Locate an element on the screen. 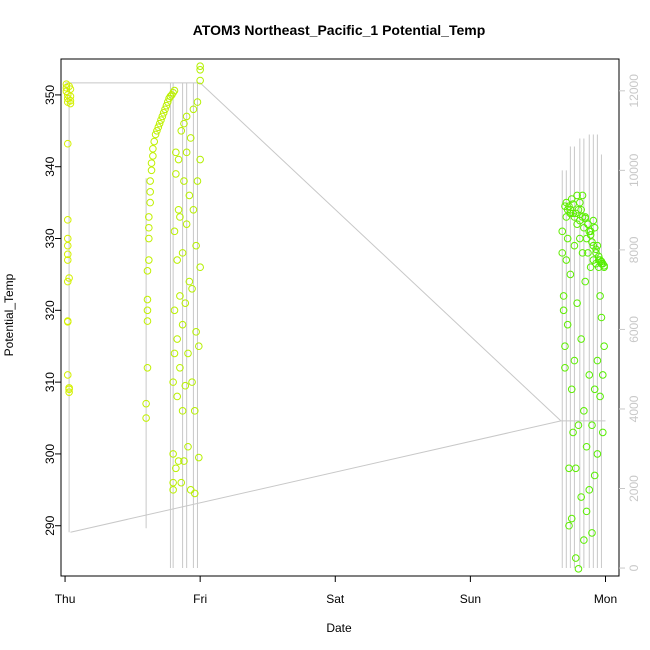 The image size is (650, 650). x-tick-label: Sun is located at coordinates (470, 599).